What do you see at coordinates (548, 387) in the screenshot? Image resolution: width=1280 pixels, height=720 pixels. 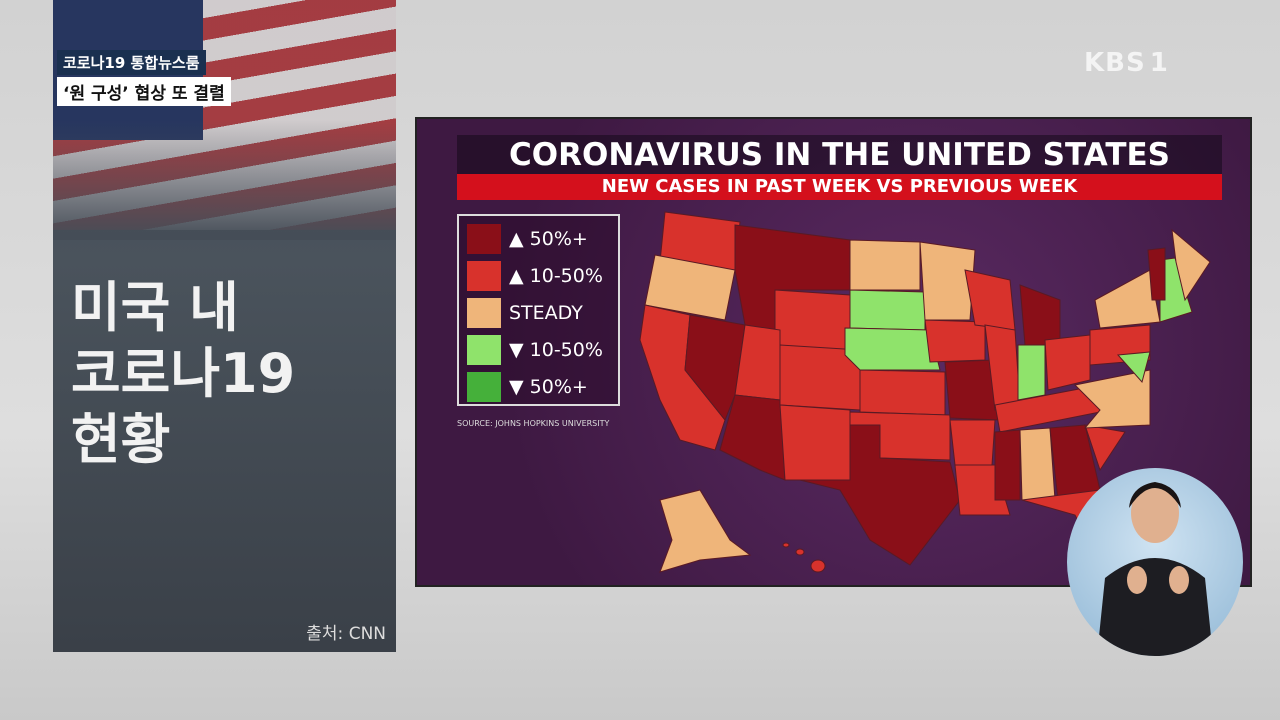 I see `legend-label: ▼ 50%+` at bounding box center [548, 387].